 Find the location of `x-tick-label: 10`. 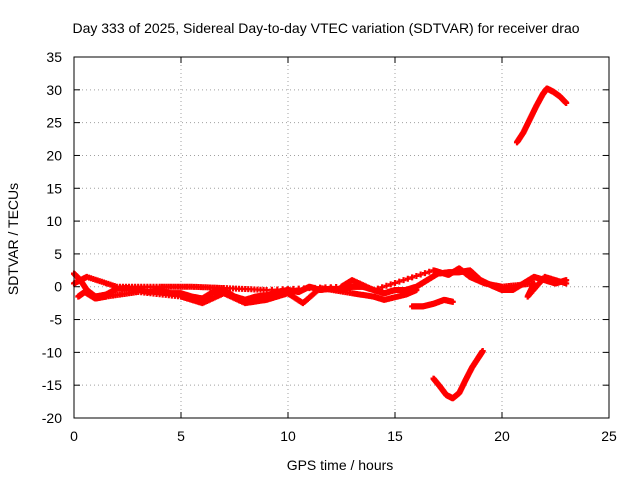

x-tick-label: 10 is located at coordinates (288, 436).